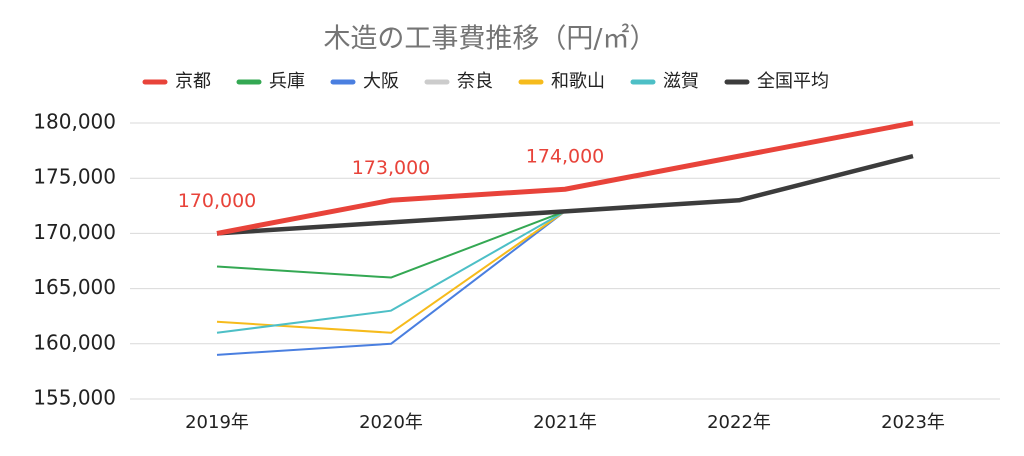 The width and height of the screenshot is (1024, 456). Describe the element at coordinates (391, 422) in the screenshot. I see `x-tick-label: 2020年` at that location.